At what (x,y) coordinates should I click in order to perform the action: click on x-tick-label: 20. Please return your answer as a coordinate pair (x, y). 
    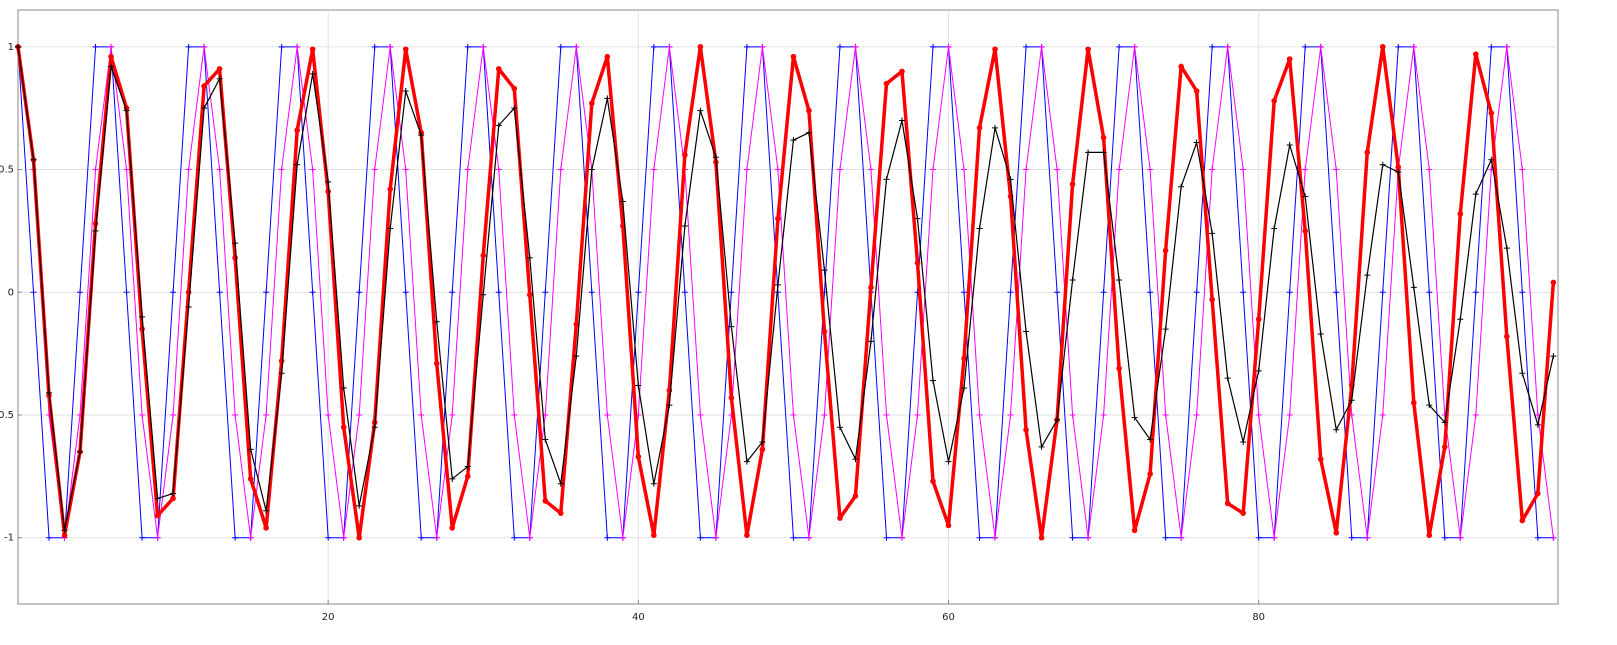
    Looking at the image, I should click on (328, 617).